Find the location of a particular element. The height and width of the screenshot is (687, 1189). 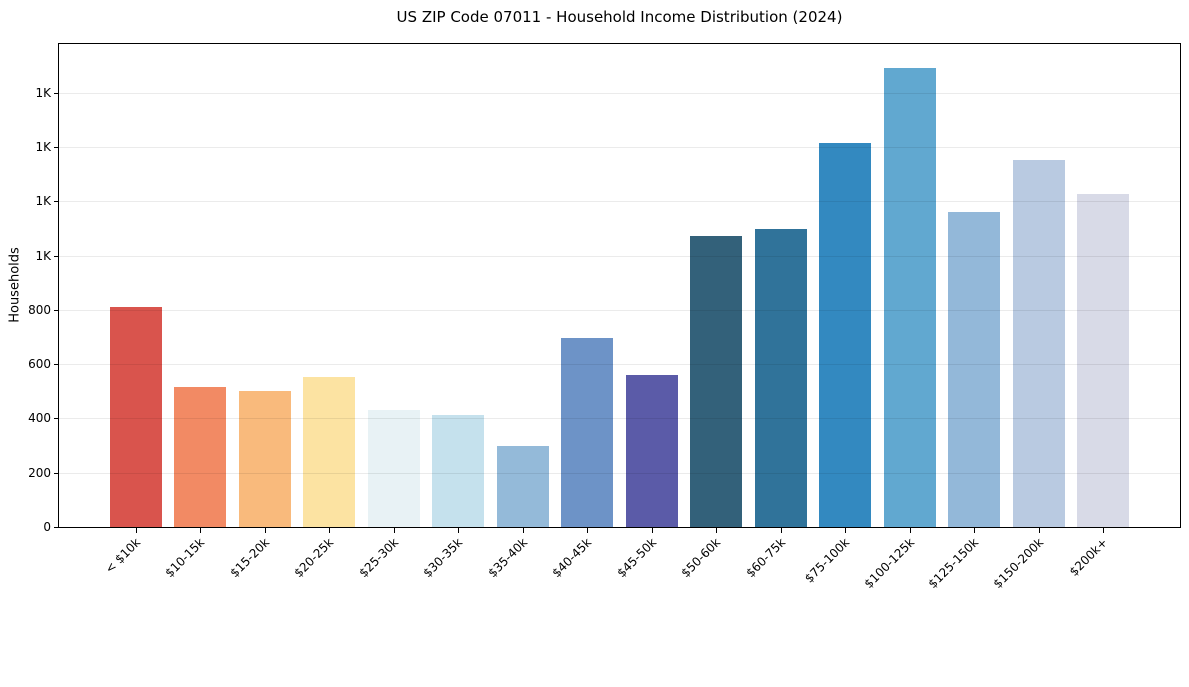

x-tick-label: $150-200k is located at coordinates (1018, 563).